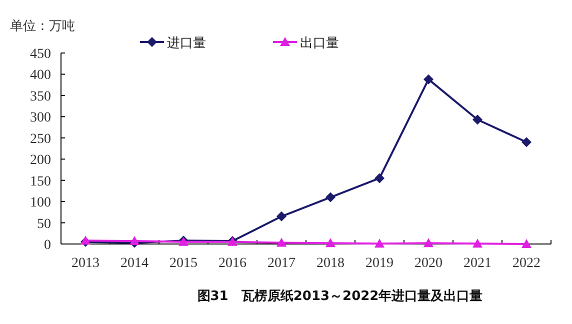 This screenshot has width=572, height=324. I want to click on x-tick-label: 2020, so click(428, 263).